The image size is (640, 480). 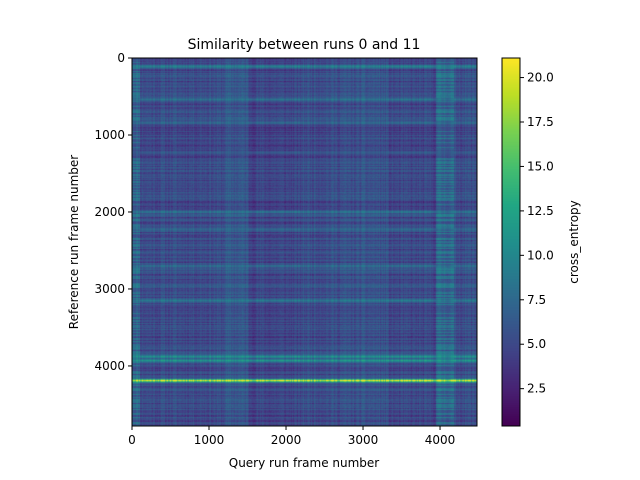 I want to click on y-tick-label: 4000, so click(x=109, y=366).